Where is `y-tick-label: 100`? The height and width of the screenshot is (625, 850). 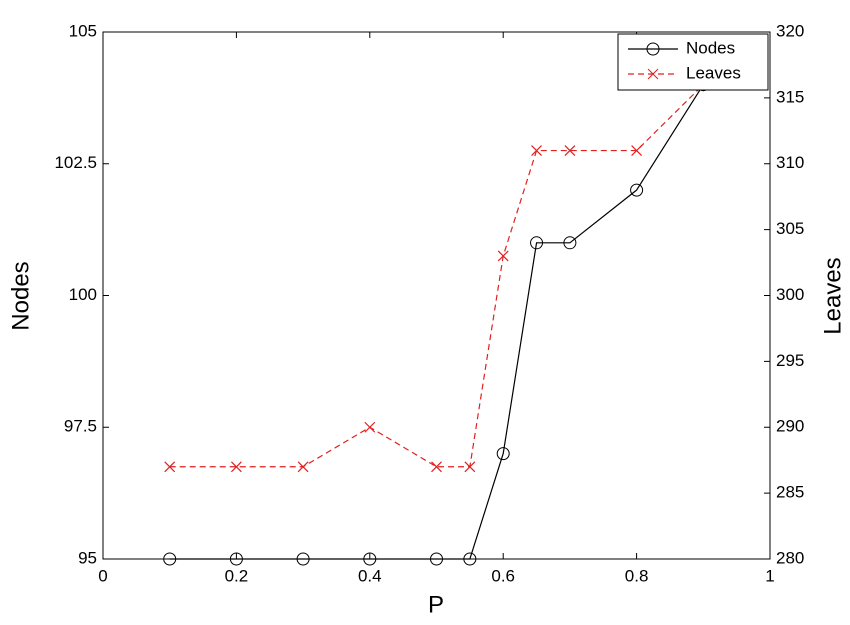 y-tick-label: 100 is located at coordinates (83, 294).